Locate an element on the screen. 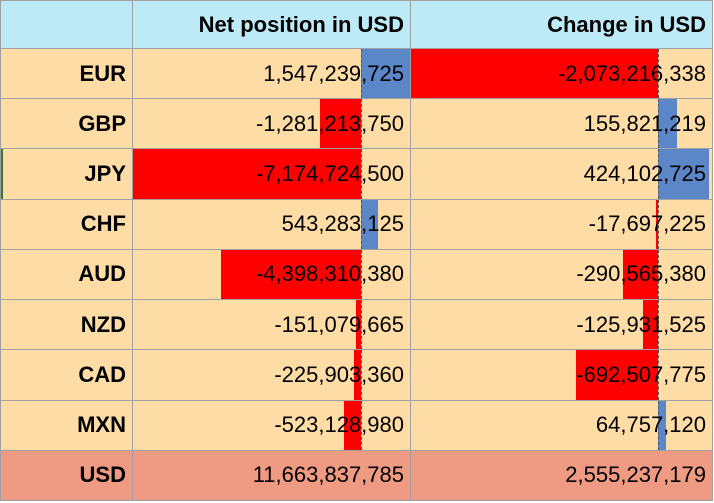 This screenshot has width=714, height=503. change-cell: 64,757,120 is located at coordinates (561, 425).